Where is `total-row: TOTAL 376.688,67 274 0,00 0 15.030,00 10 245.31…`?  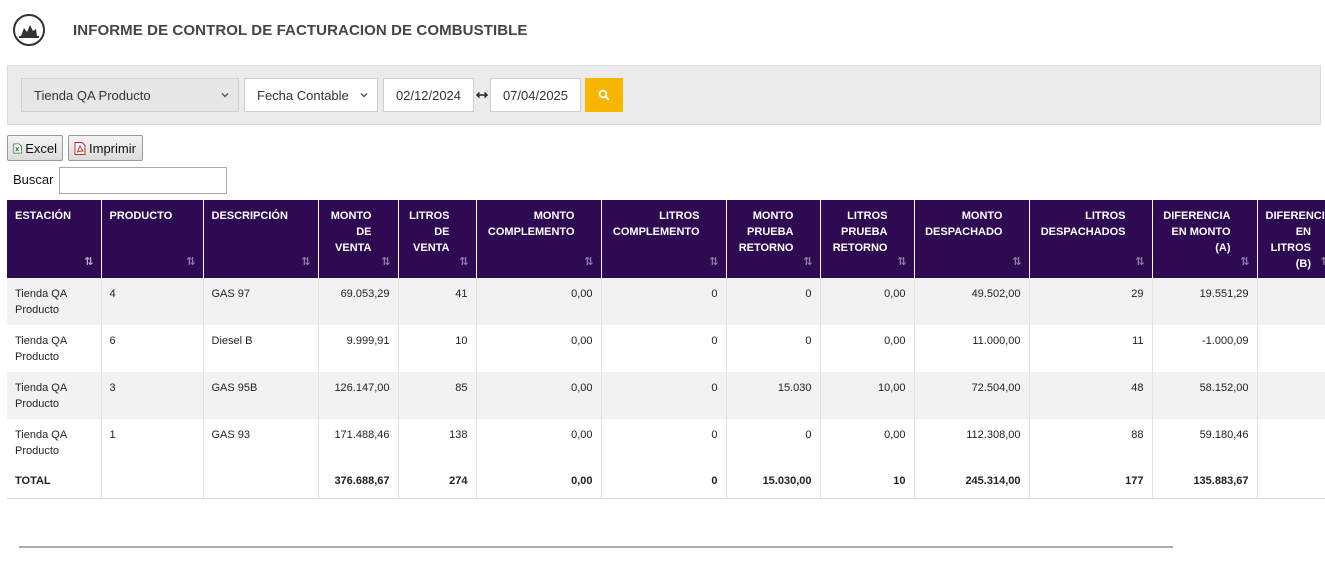
total-row: TOTAL 376.688,67 274 0,00 0 15.030,00 10 245.31… is located at coordinates (666, 482).